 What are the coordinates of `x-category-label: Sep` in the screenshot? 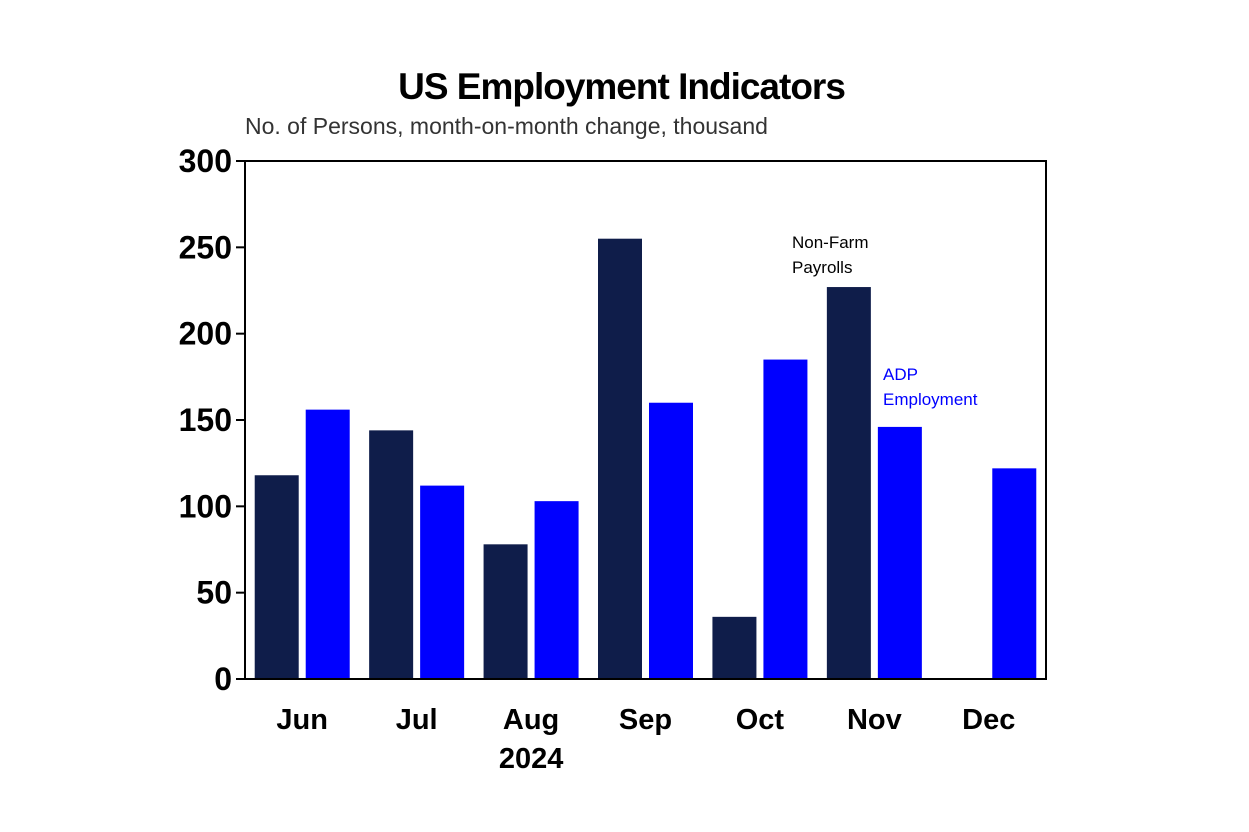 It's located at (645, 720).